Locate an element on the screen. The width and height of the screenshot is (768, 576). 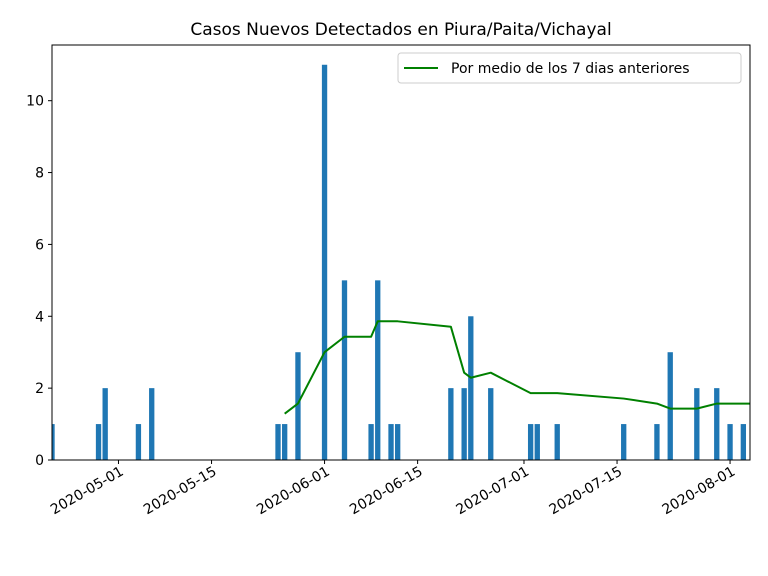
y-tick-label: 4 is located at coordinates (39, 317).